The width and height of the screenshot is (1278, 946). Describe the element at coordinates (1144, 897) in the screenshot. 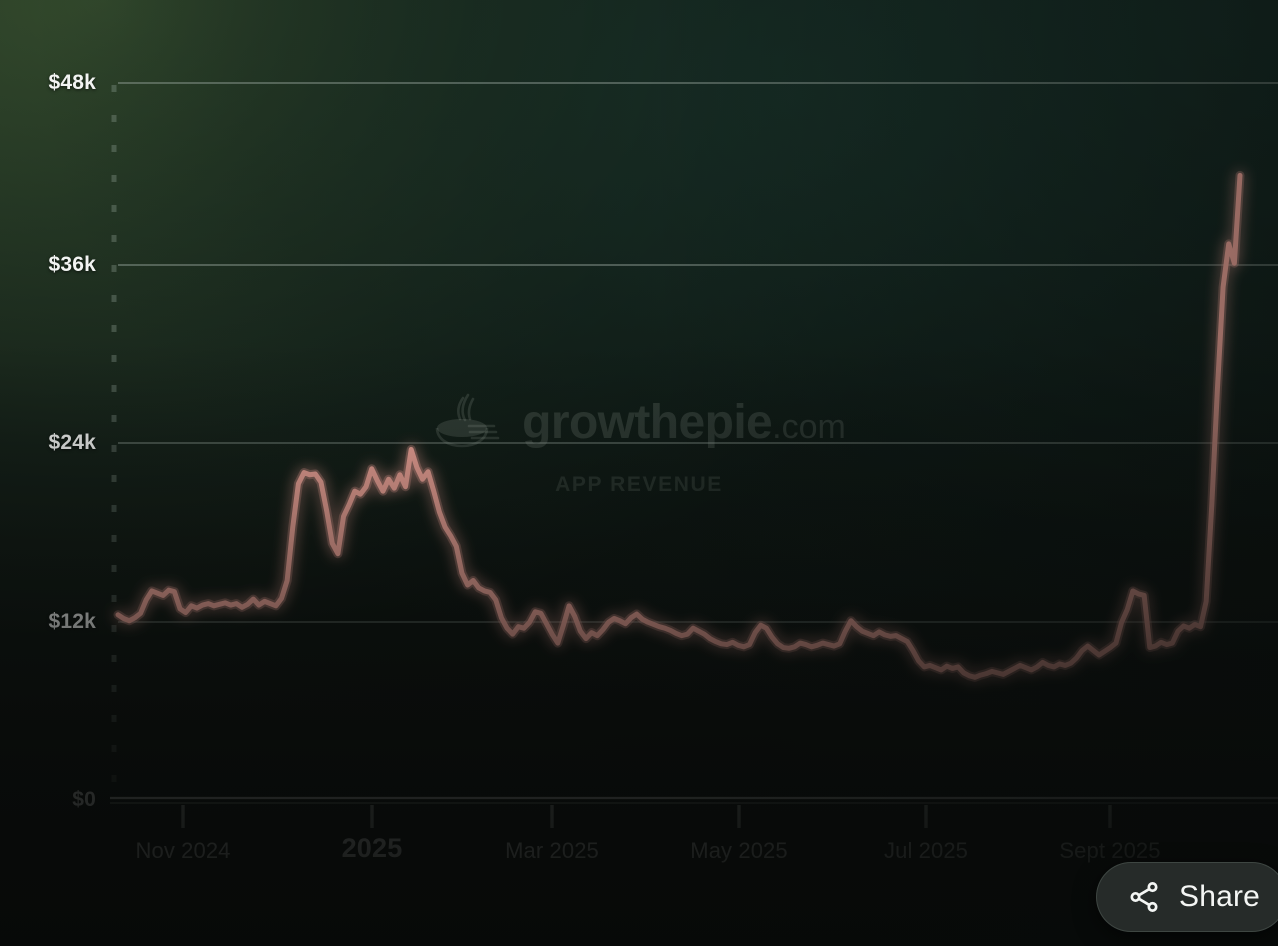

I see `share-nodes-icon` at that location.